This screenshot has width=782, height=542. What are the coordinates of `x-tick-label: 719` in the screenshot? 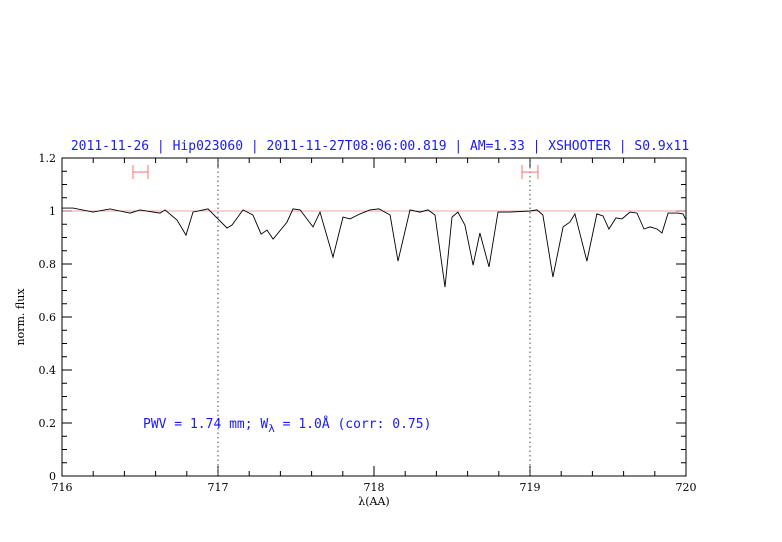 It's located at (530, 487).